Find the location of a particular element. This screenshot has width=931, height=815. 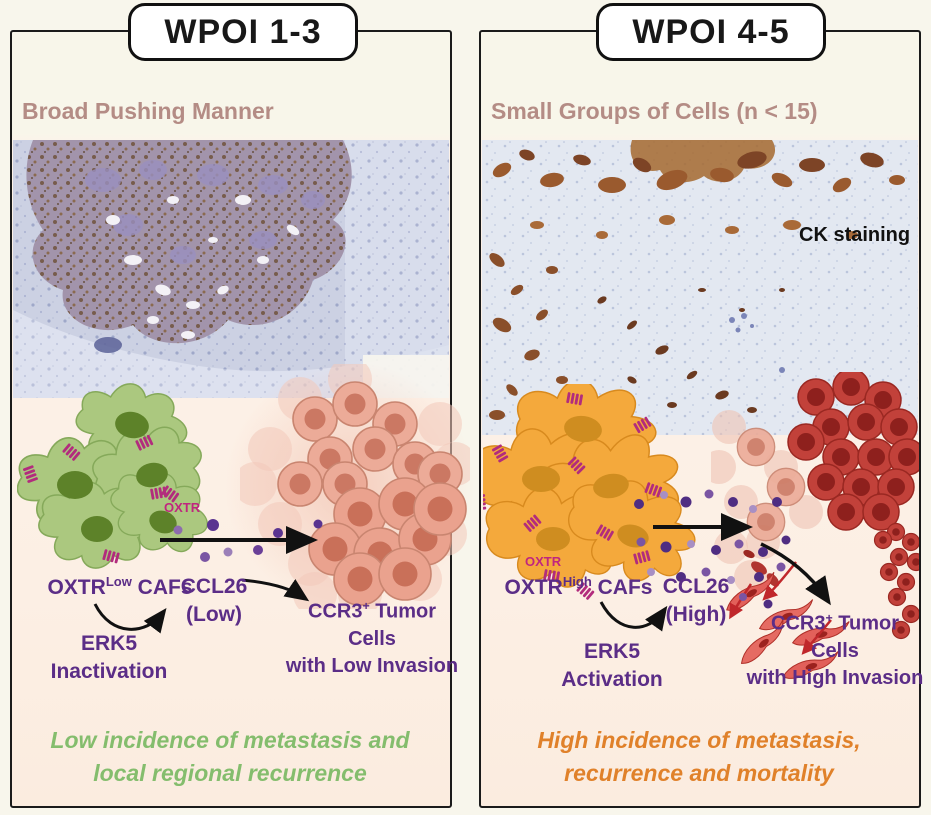

label-ccl26-low: CCL26 (Low) is located at coordinates (214, 601).